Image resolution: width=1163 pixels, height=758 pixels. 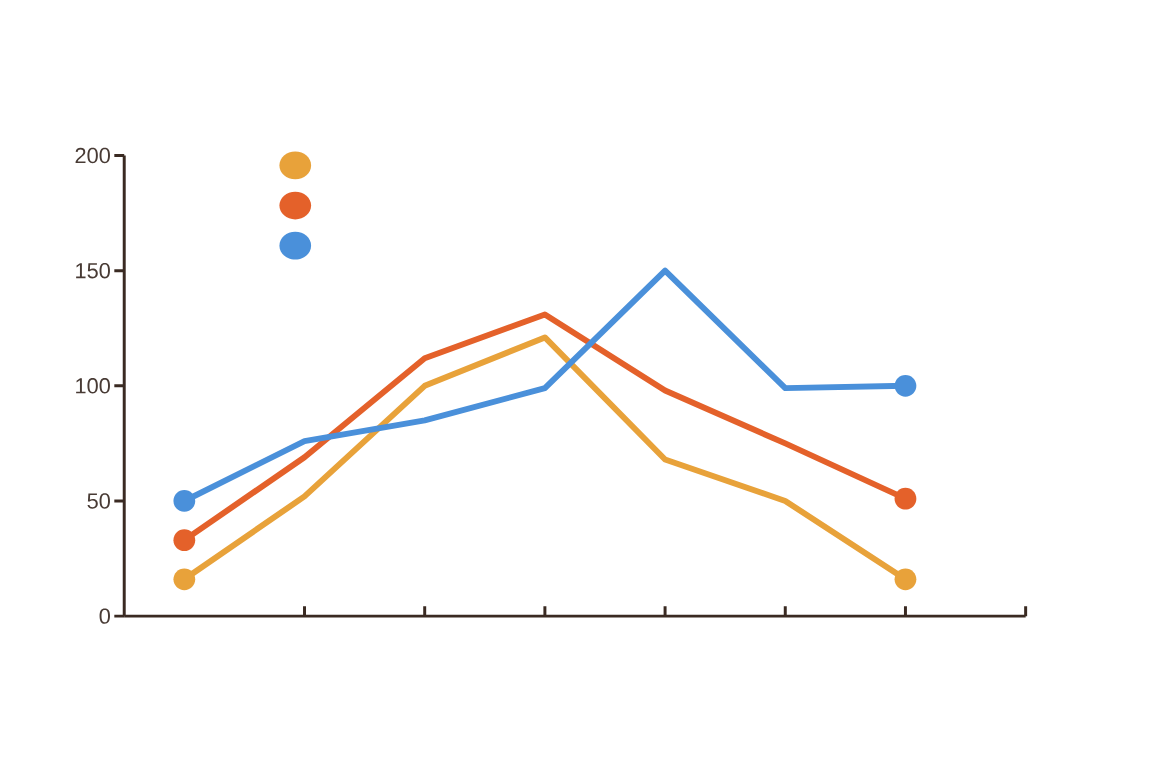 What do you see at coordinates (92, 155) in the screenshot?
I see `y-tick-label: 200` at bounding box center [92, 155].